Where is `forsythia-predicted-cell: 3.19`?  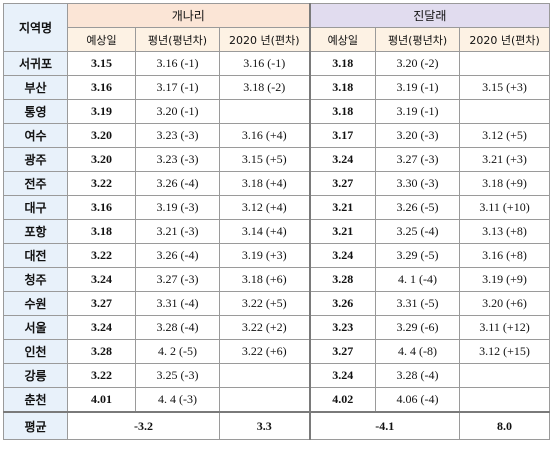
forsythia-predicted-cell: 3.19 is located at coordinates (101, 111).